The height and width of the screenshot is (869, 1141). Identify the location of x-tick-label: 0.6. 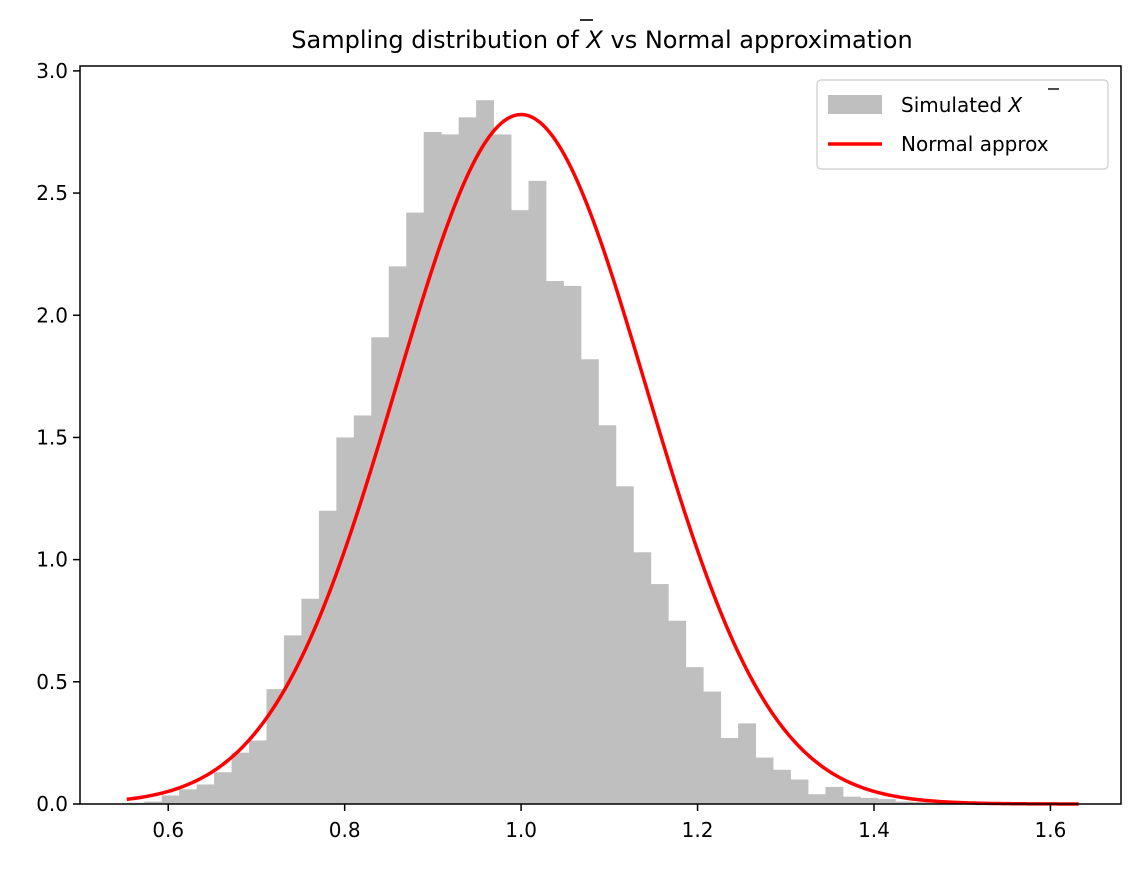
(168, 830).